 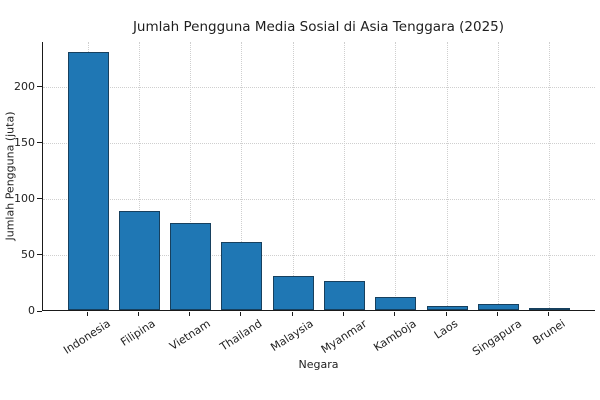 I want to click on bar-brunei, so click(x=550, y=309).